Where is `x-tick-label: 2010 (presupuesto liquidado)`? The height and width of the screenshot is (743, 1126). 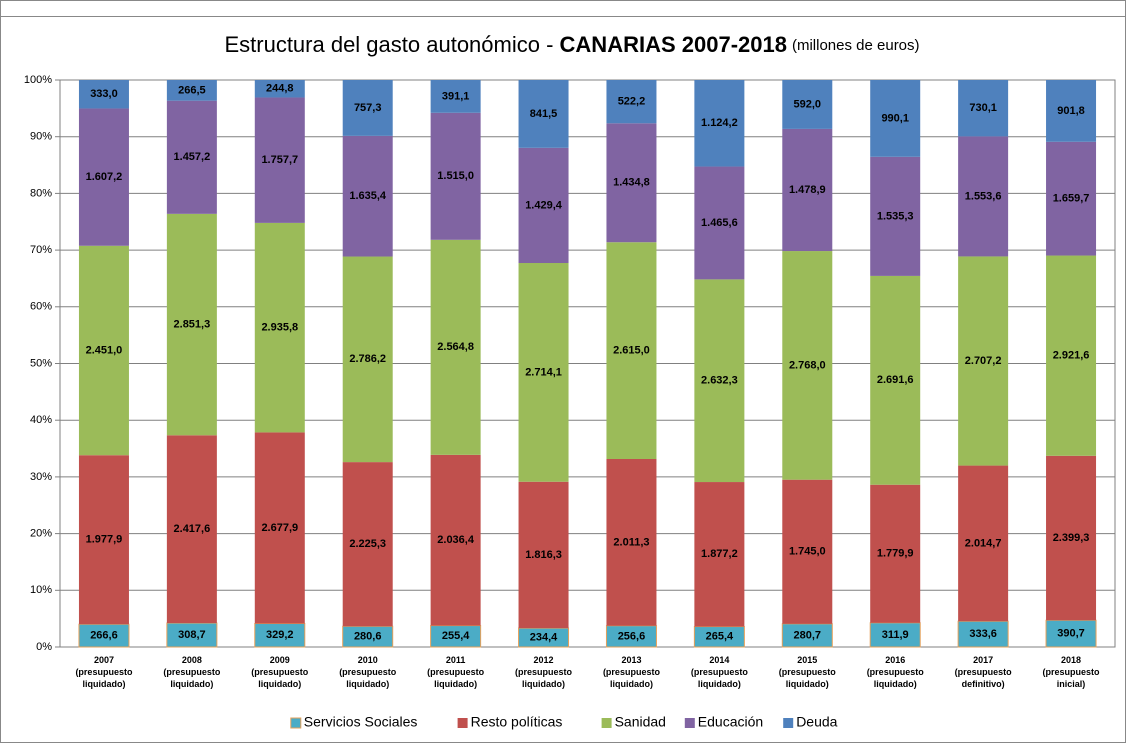
x-tick-label: 2010 (presupuesto liquidado) is located at coordinates (368, 672).